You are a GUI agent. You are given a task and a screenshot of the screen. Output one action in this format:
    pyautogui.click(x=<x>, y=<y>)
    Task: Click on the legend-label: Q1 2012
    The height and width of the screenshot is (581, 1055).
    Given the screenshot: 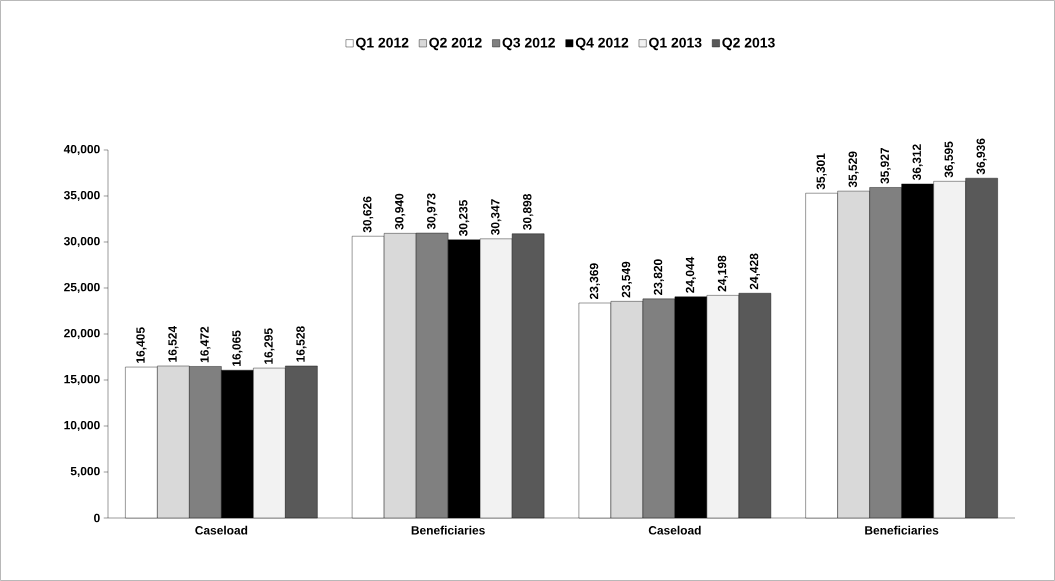 What is the action you would take?
    pyautogui.click(x=382, y=44)
    